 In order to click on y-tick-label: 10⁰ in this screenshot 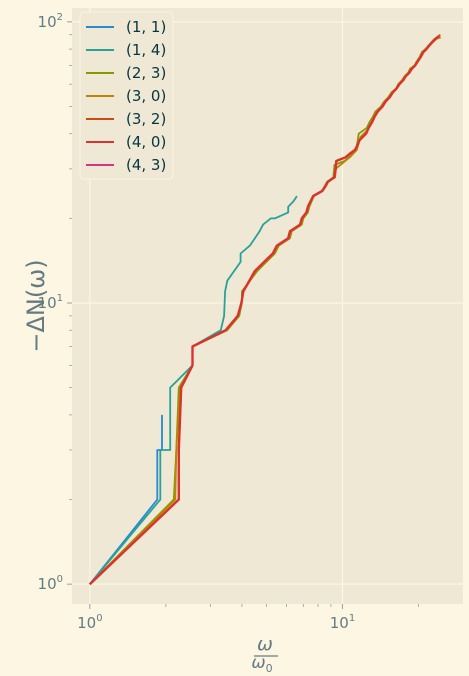, I will do `click(50, 583)`.